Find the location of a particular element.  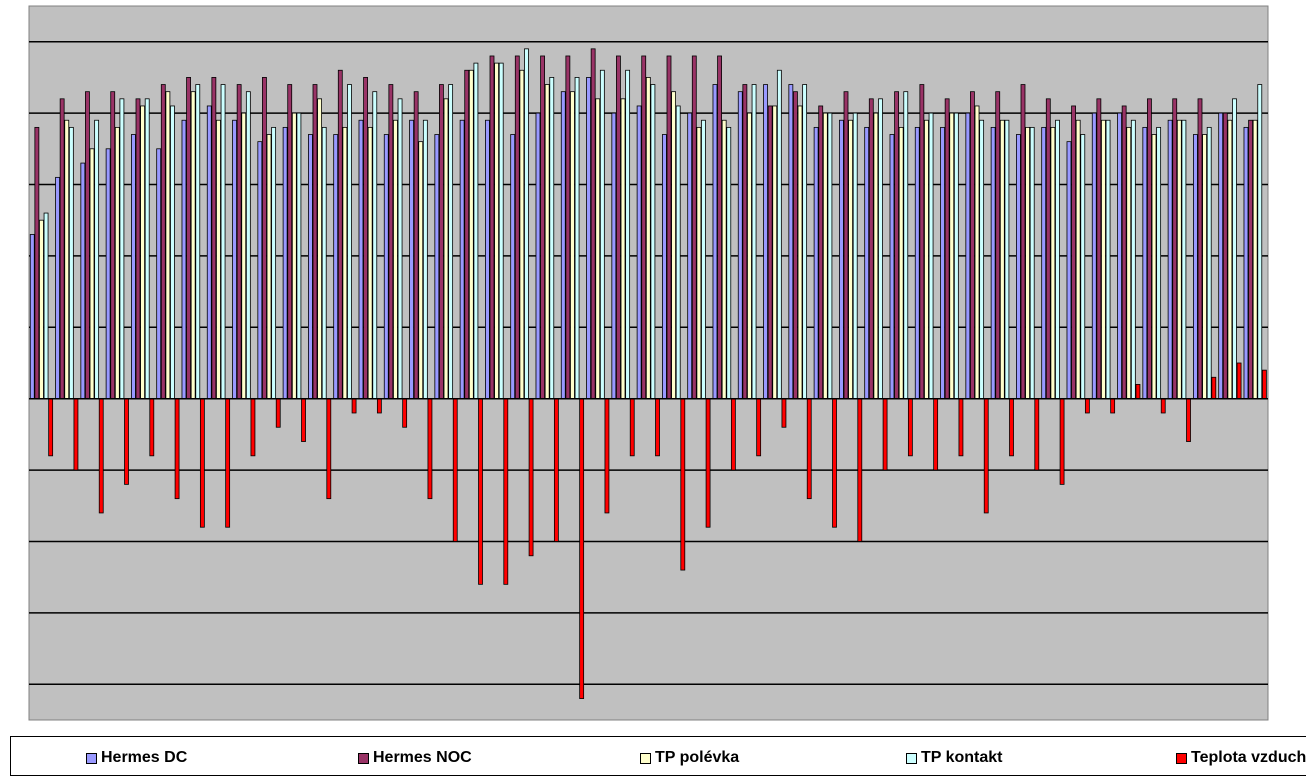

legend-swatch-hermes-noc is located at coordinates (363, 758).